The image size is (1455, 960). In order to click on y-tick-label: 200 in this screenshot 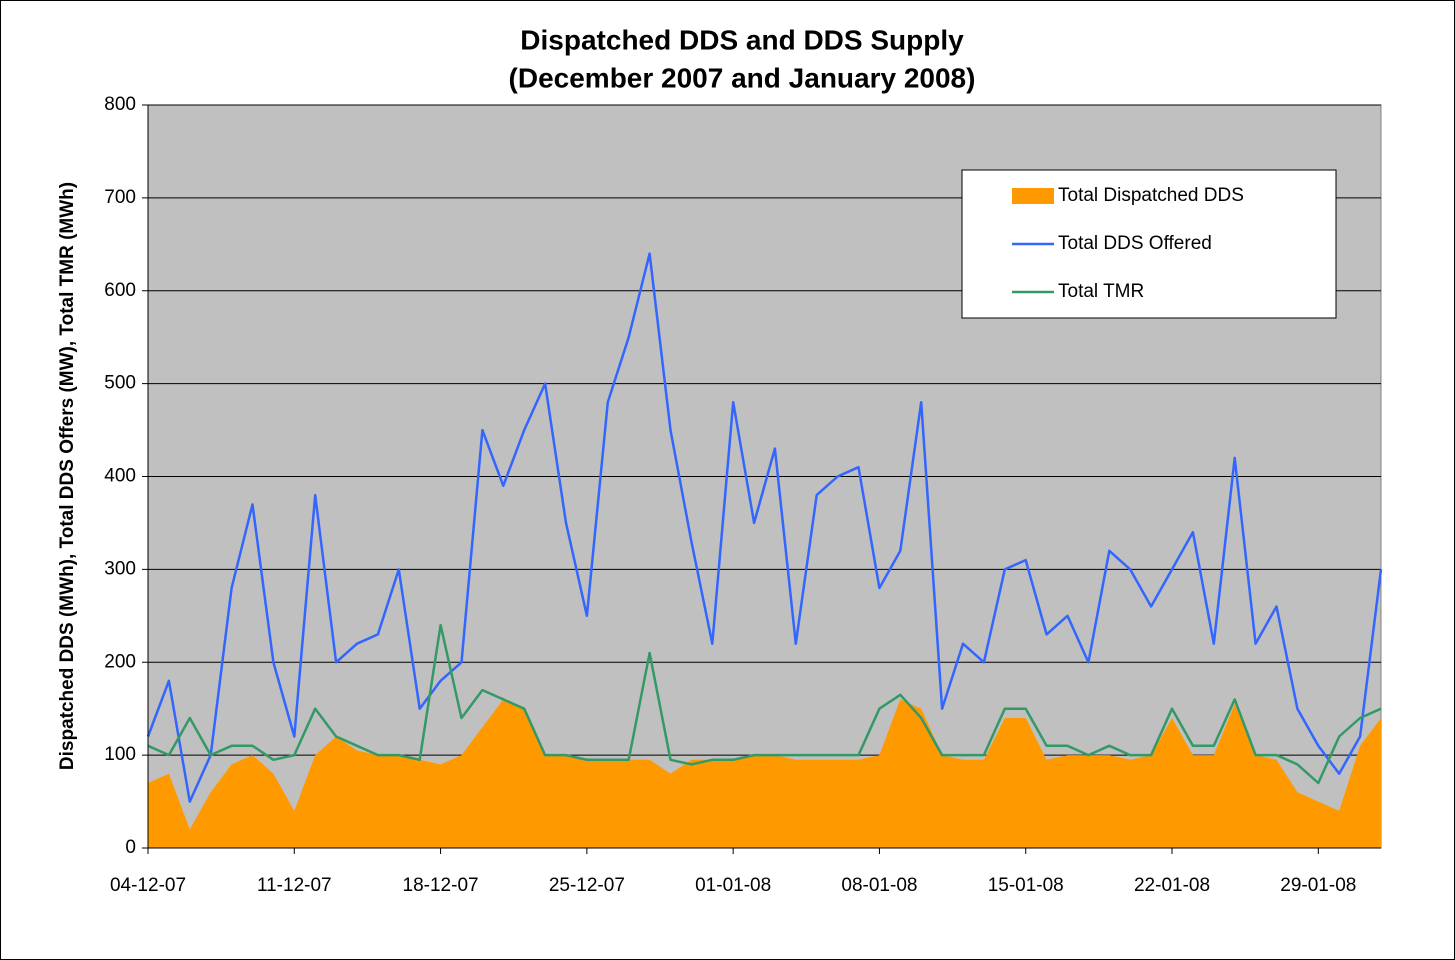, I will do `click(120, 661)`.